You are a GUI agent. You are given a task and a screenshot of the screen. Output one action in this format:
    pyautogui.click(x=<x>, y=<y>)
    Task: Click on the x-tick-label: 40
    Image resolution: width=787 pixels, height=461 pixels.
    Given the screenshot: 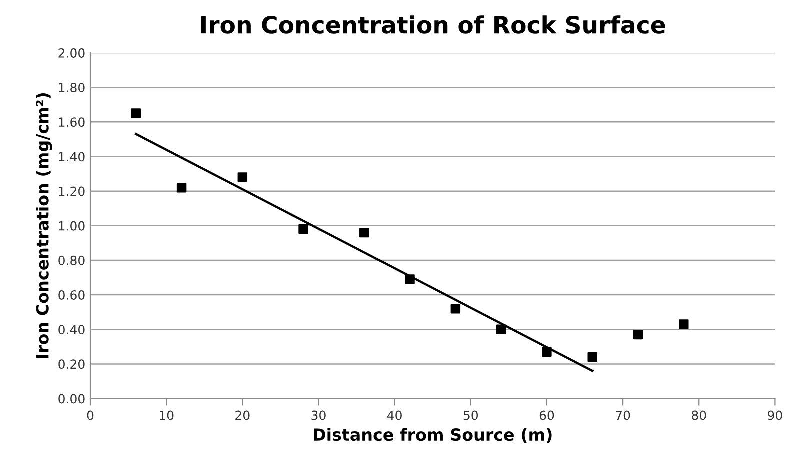 What is the action you would take?
    pyautogui.click(x=394, y=415)
    